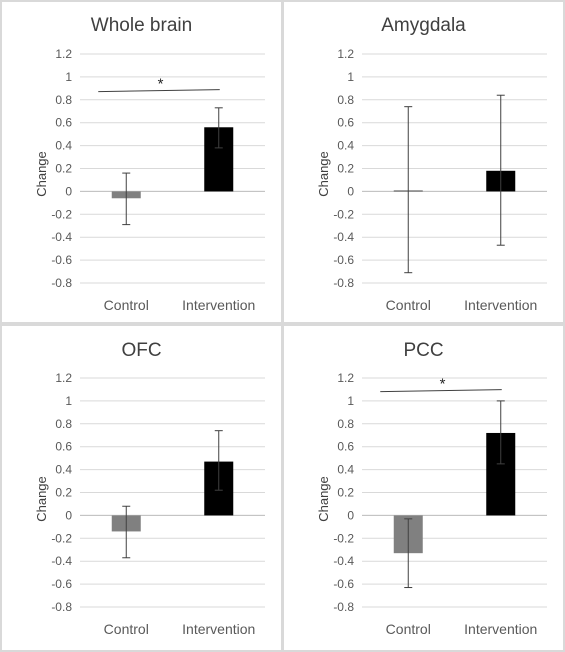  Describe the element at coordinates (423, 350) in the screenshot. I see `panel-title: PCC` at that location.